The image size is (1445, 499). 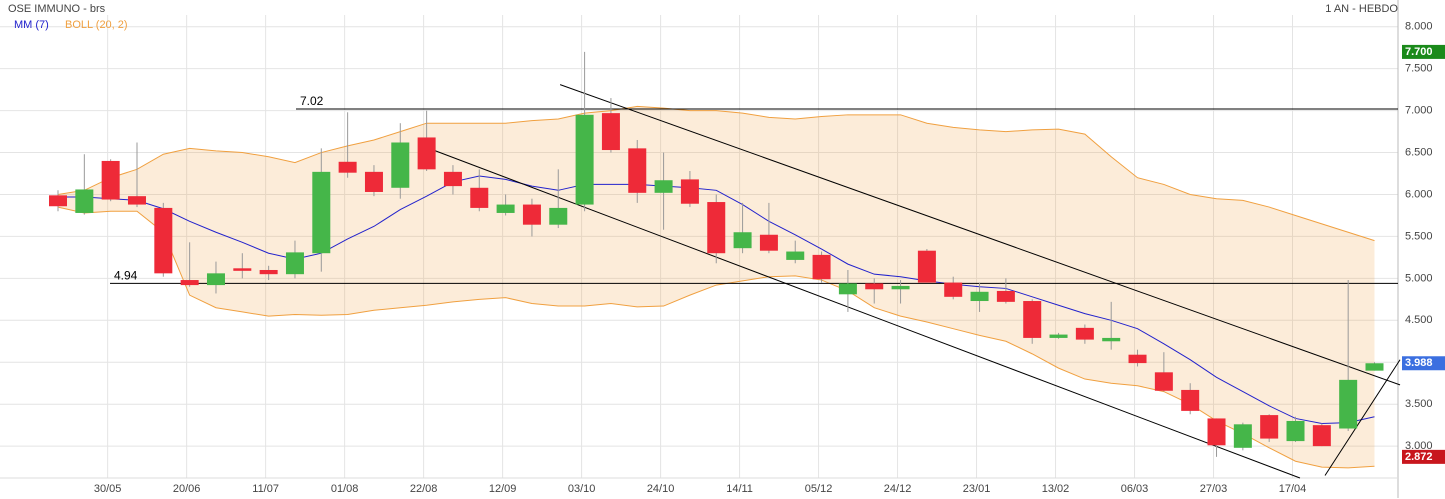 I want to click on x-tick-label: 03/10, so click(x=582, y=489).